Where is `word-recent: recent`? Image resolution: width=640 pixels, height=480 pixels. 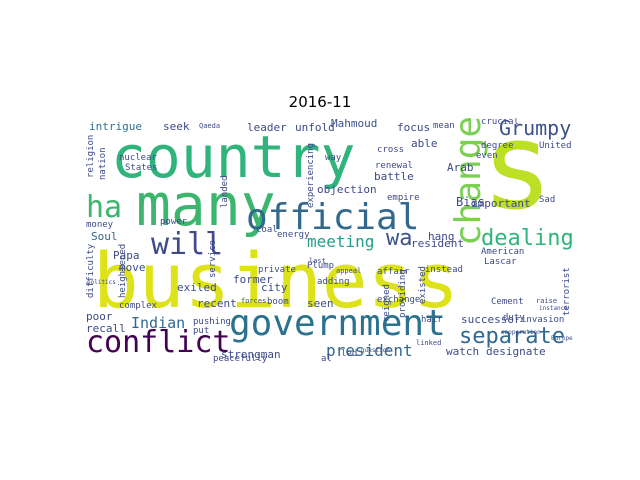
word-recent: recent is located at coordinates (217, 303).